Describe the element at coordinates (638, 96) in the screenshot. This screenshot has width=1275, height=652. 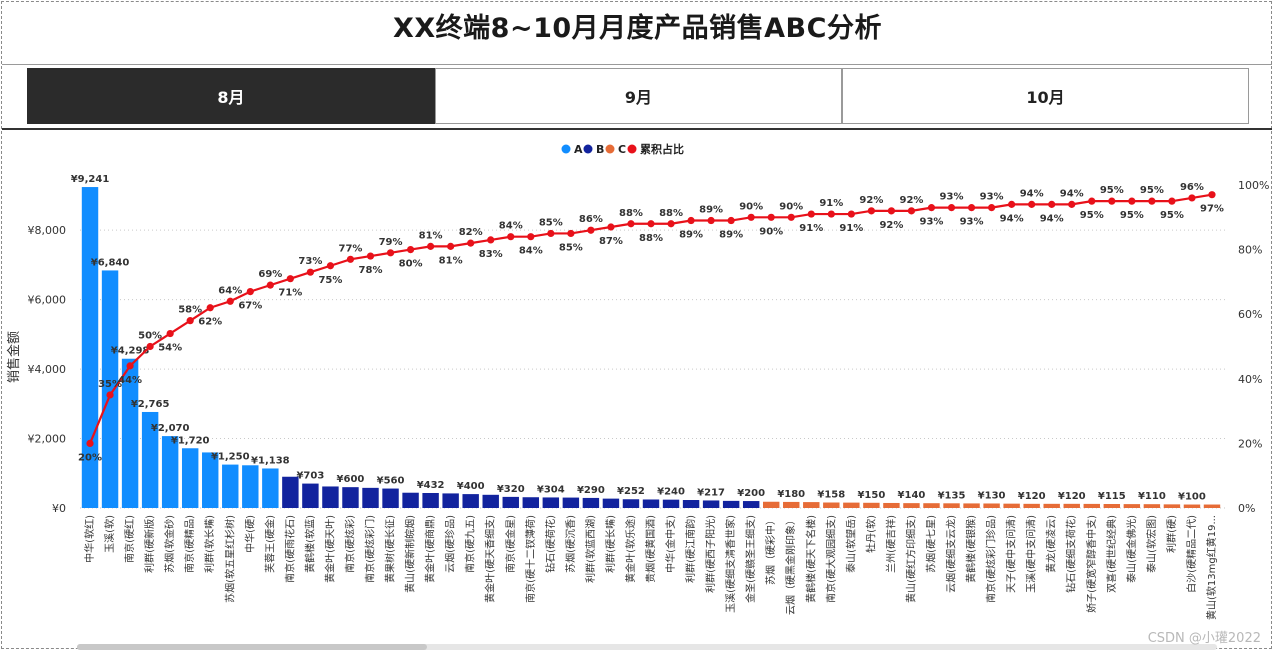
I see `tab-september: 9月` at that location.